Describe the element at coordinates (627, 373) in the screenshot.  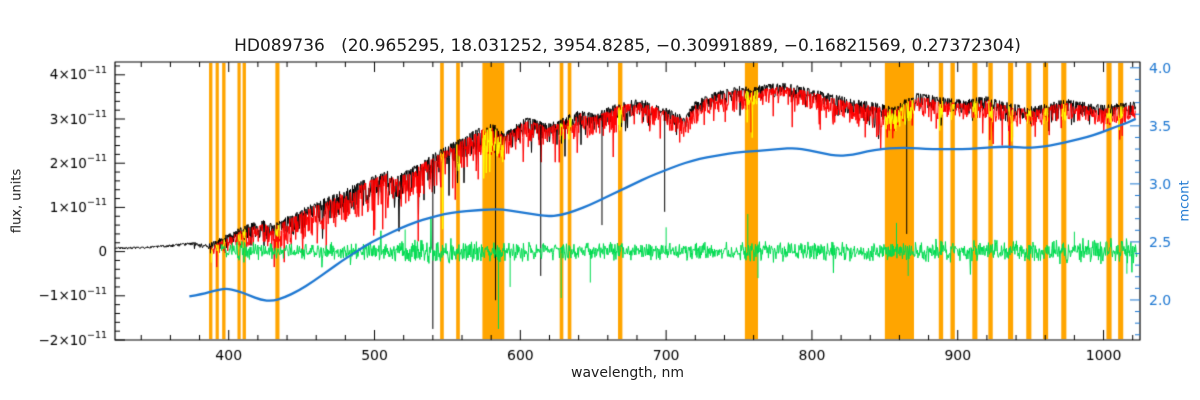
I see `x-axis-label: wavelength, nm` at that location.